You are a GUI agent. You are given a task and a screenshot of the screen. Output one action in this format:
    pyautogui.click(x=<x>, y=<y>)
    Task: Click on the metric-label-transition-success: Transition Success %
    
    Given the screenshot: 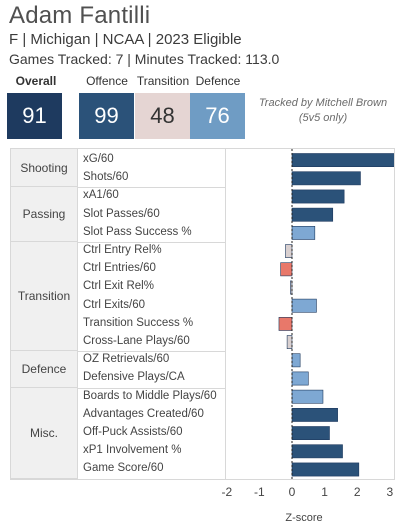 What is the action you would take?
    pyautogui.click(x=138, y=322)
    